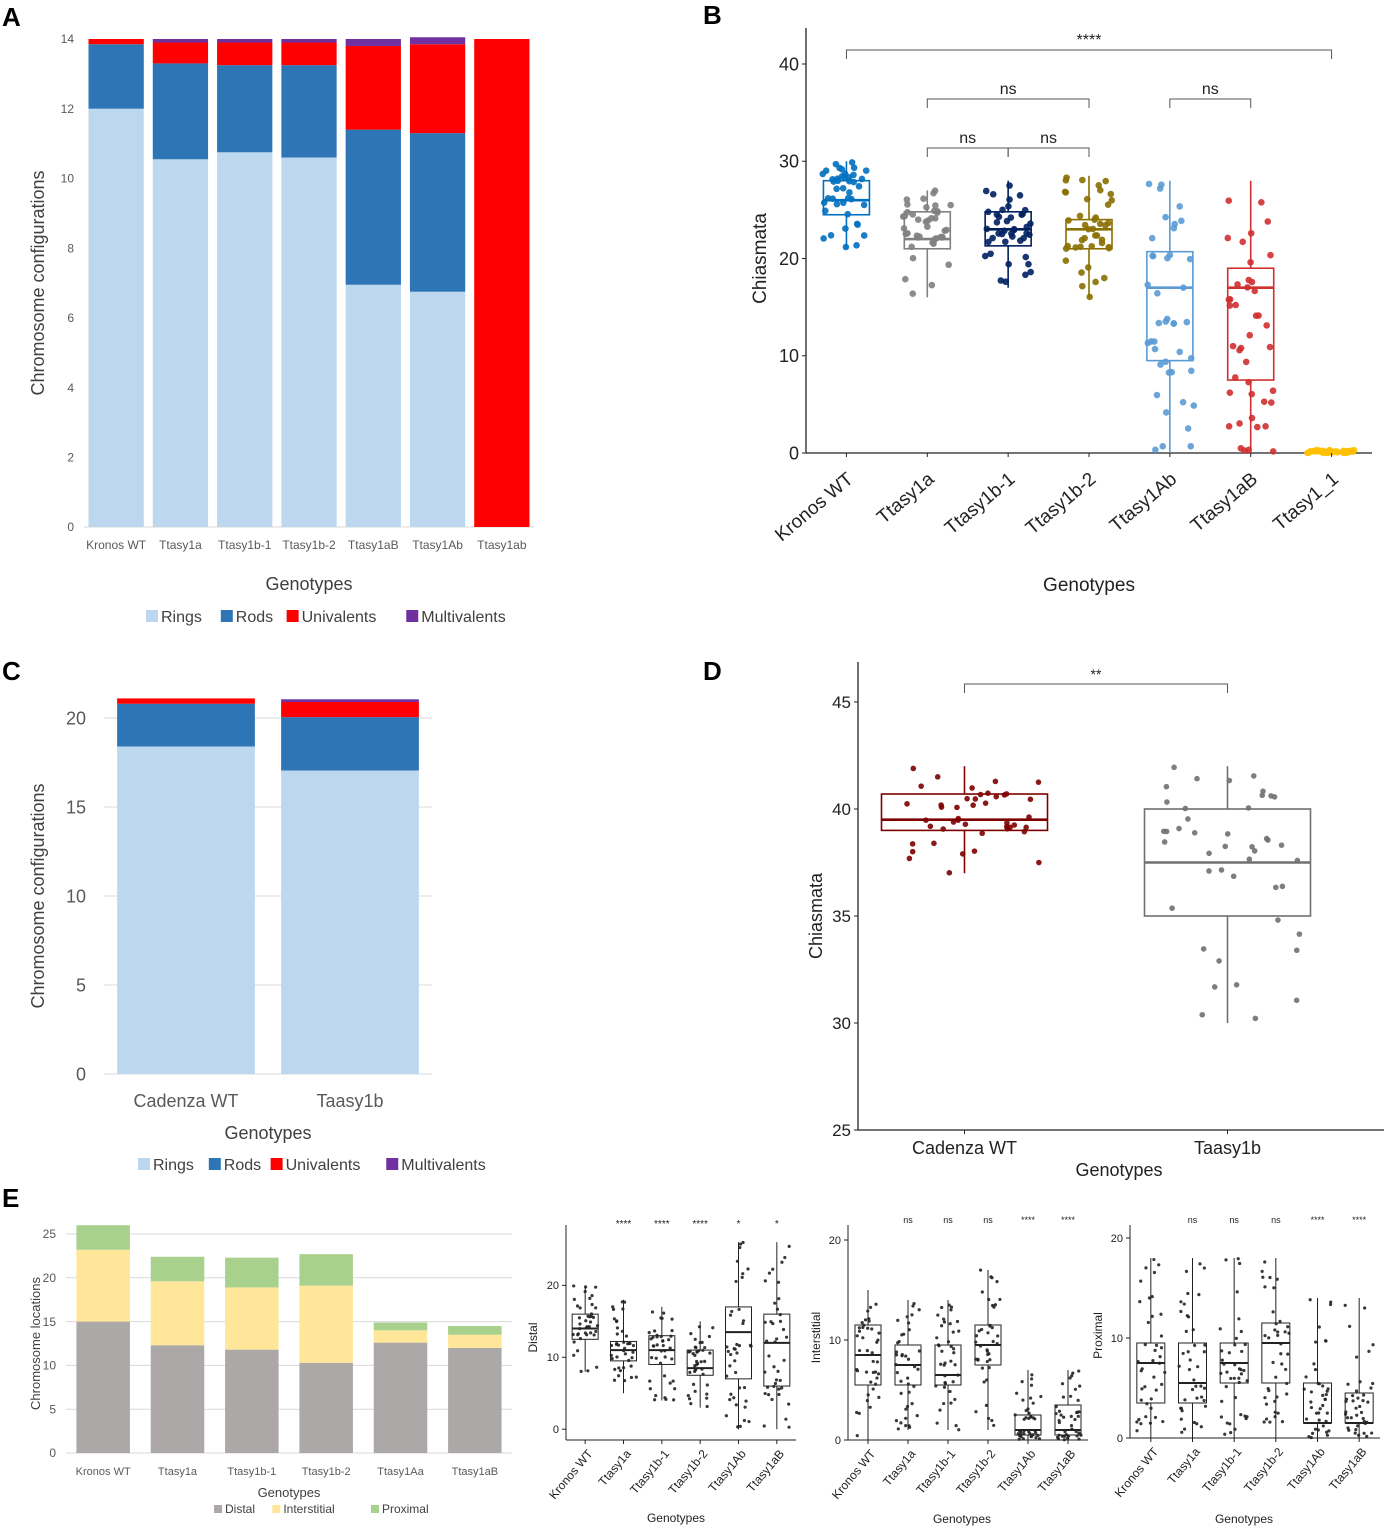 The height and width of the screenshot is (1532, 1389). What do you see at coordinates (1120, 1439) in the screenshot?
I see `y-tick-label: 0` at bounding box center [1120, 1439].